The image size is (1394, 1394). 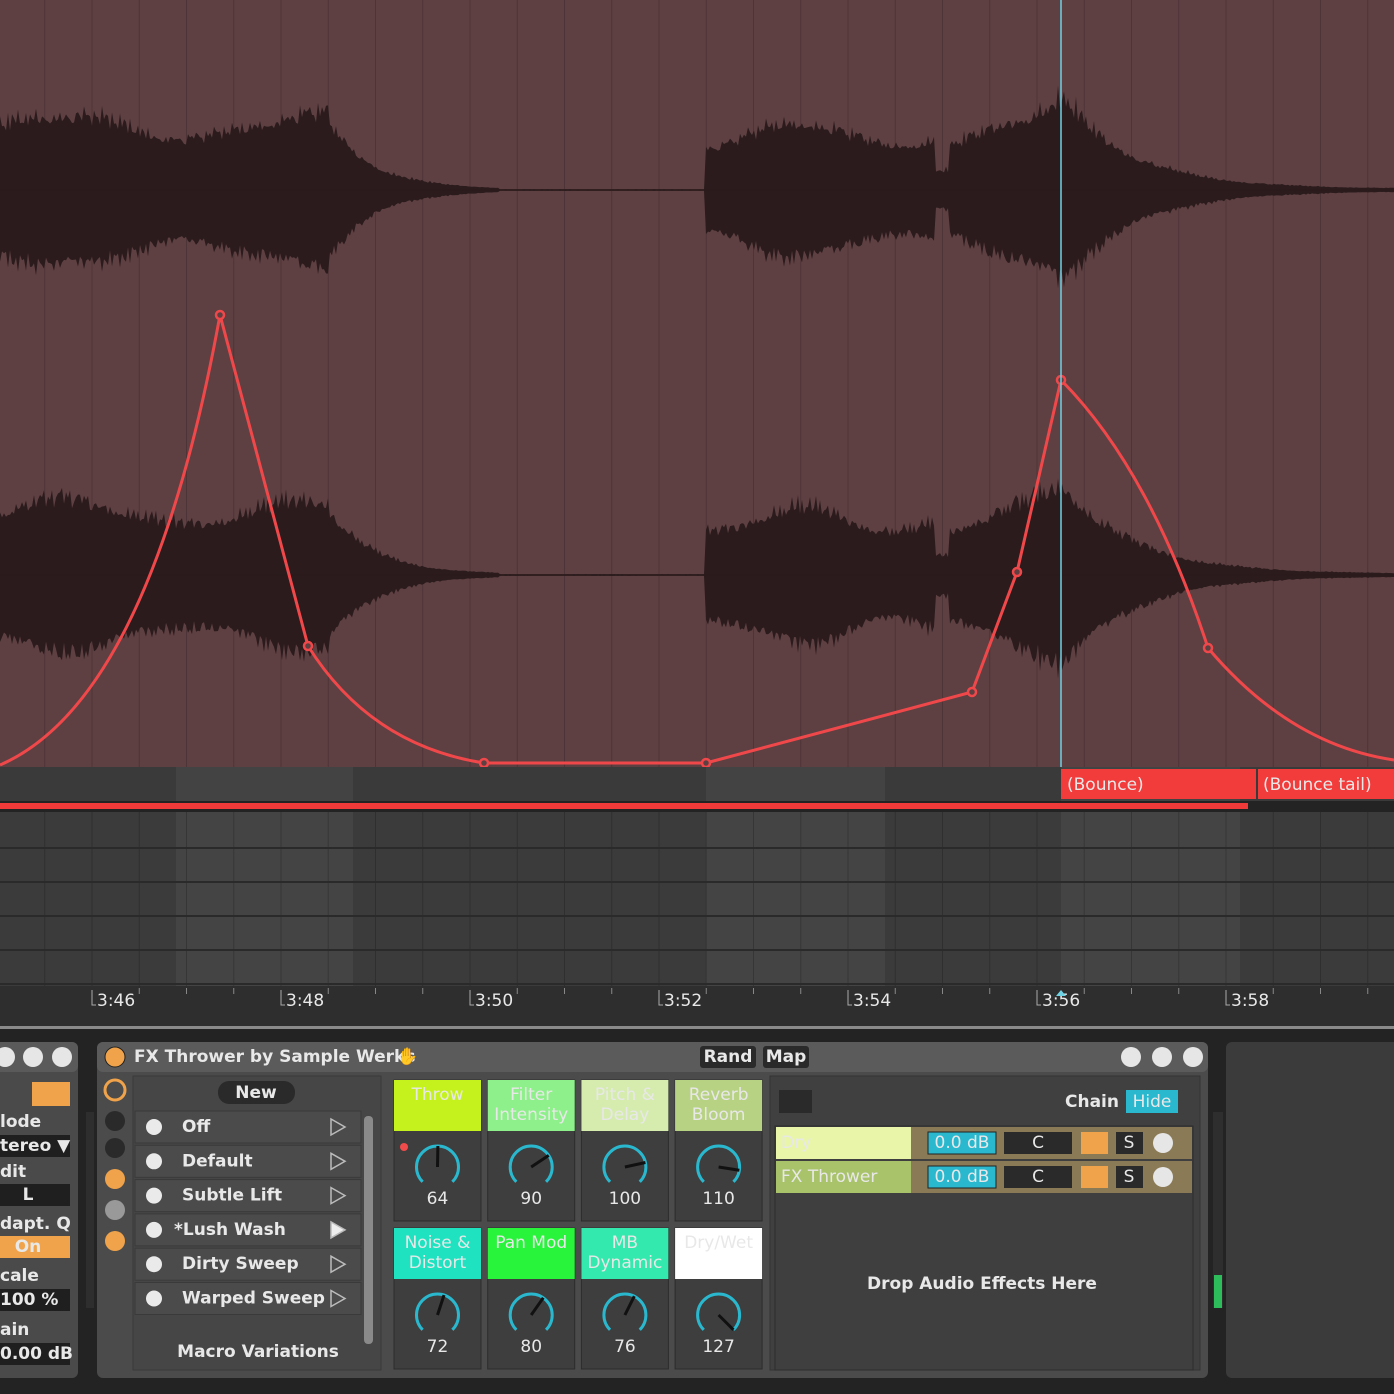 What do you see at coordinates (115, 1057) in the screenshot?
I see `device-toggle` at bounding box center [115, 1057].